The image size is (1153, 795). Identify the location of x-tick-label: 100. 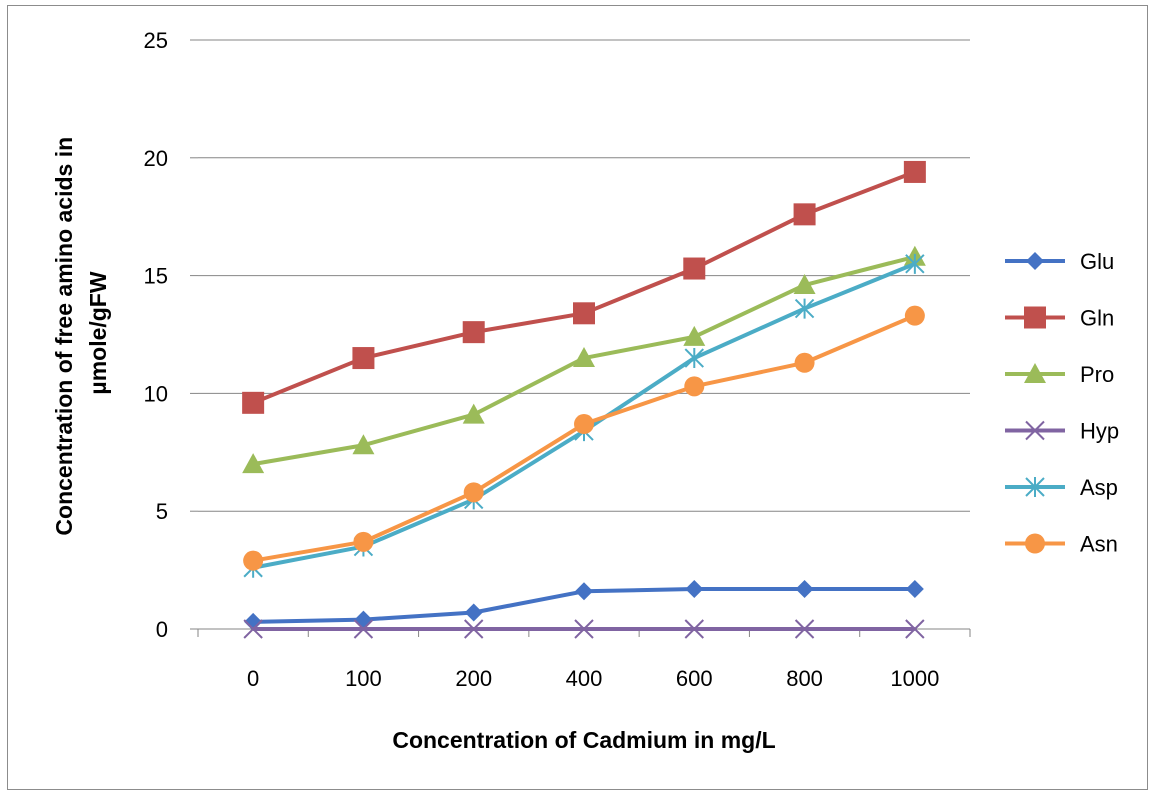
(363, 678).